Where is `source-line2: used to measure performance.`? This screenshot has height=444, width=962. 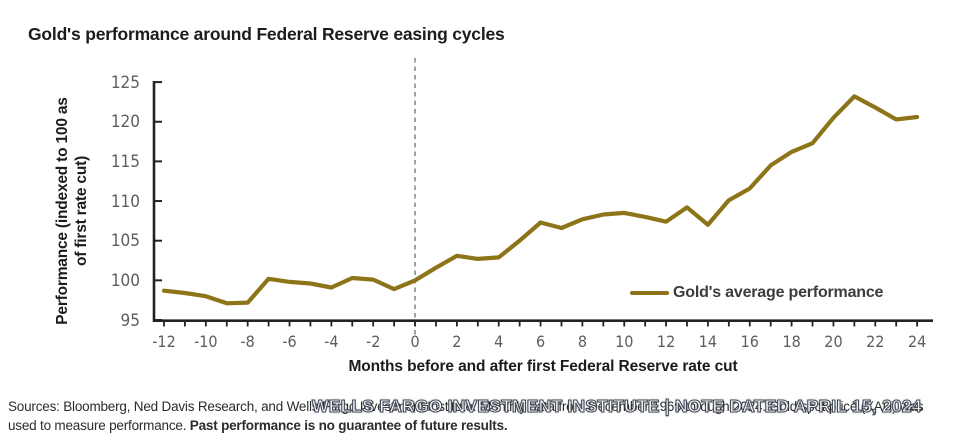
source-line2: used to measure performance. is located at coordinates (99, 425).